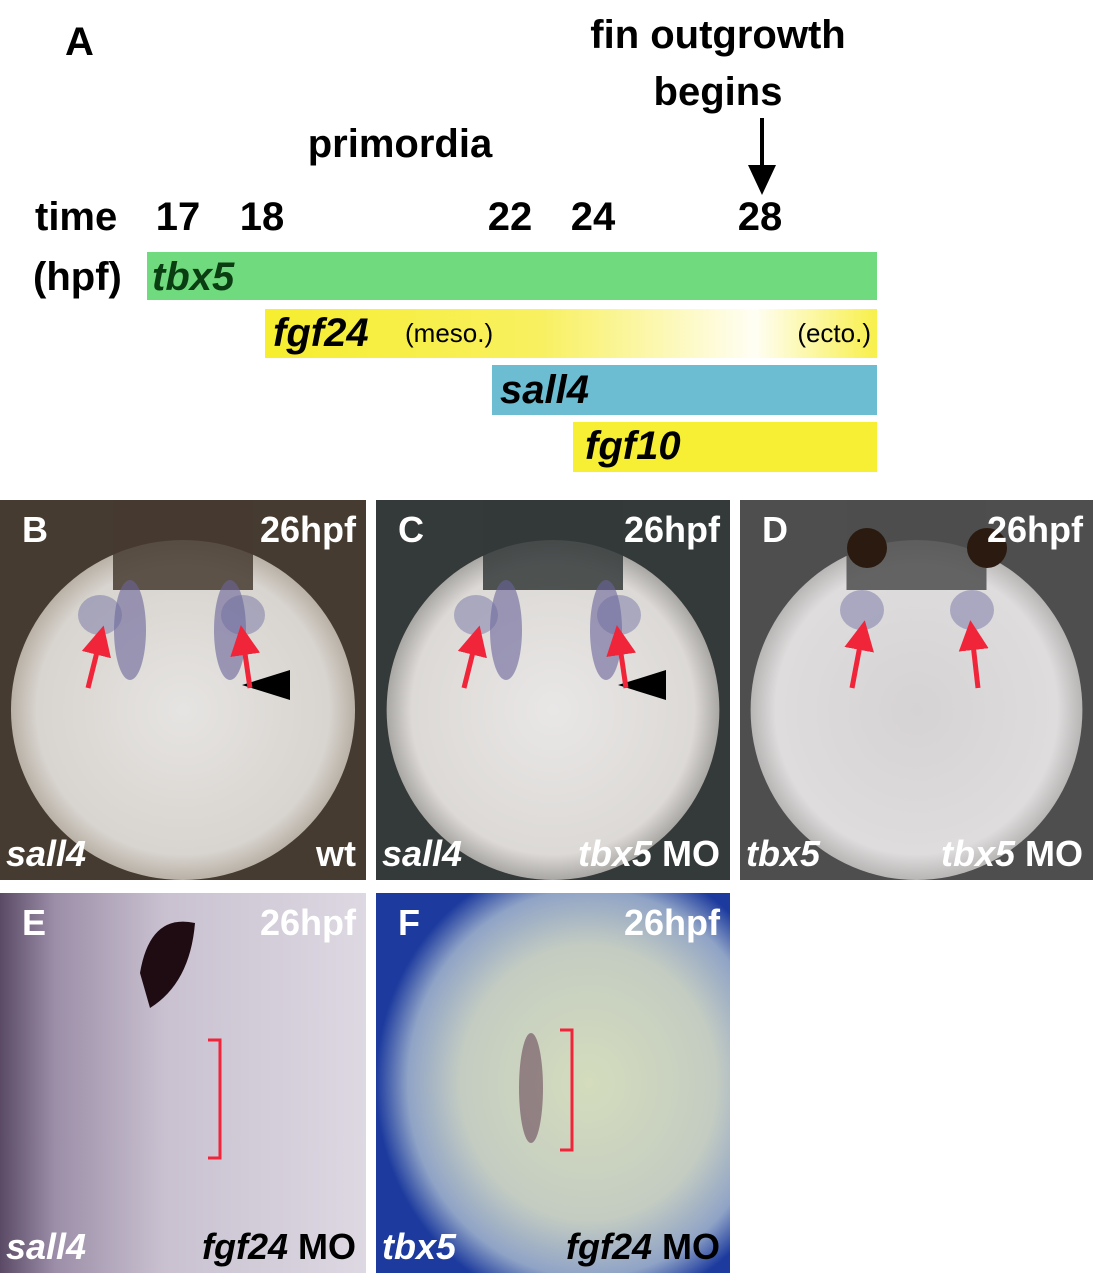  I want to click on gene-name: tbx5, so click(193, 277).